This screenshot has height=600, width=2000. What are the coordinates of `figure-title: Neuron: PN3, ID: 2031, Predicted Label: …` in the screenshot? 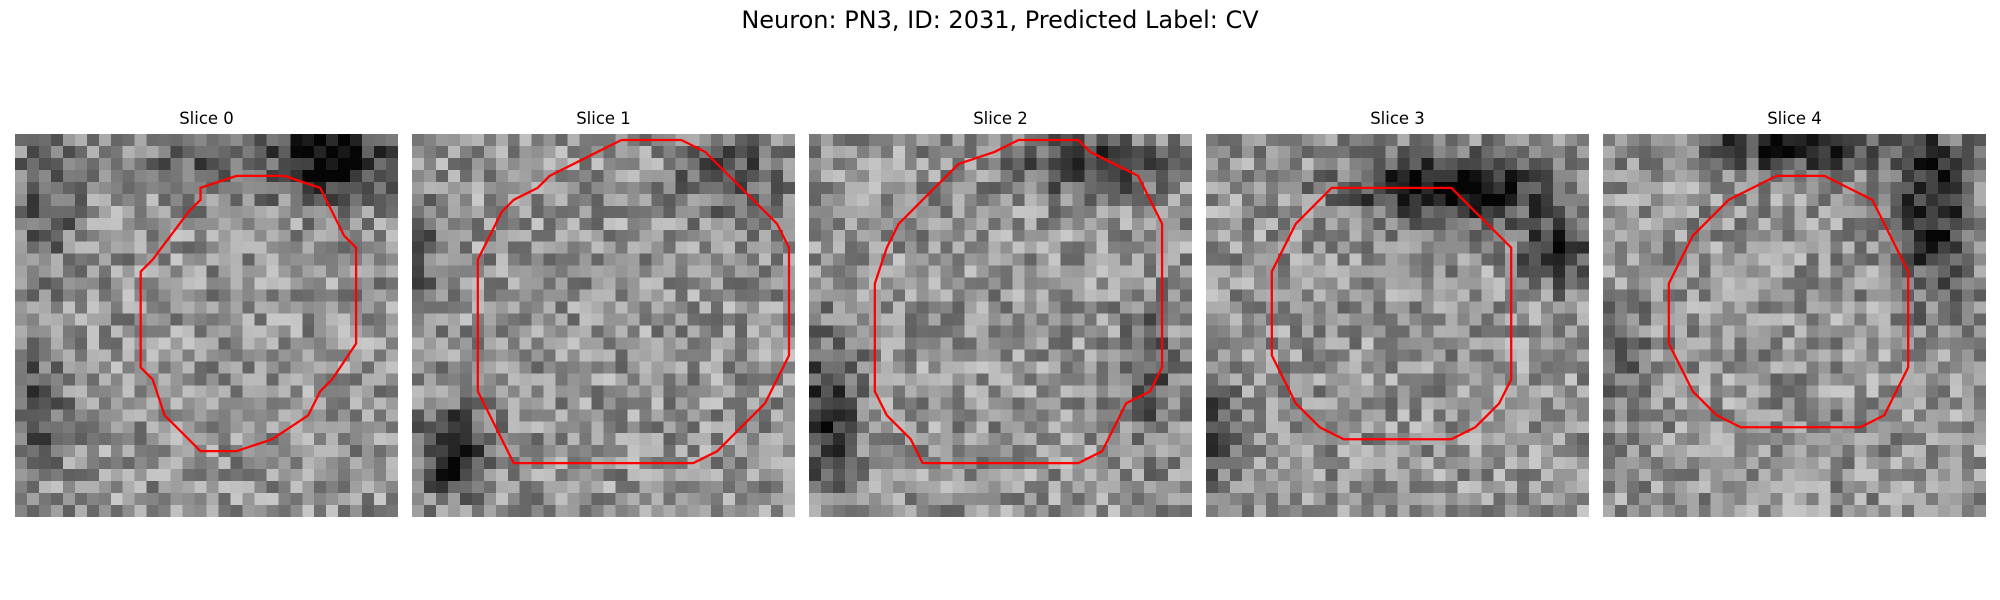 It's located at (1000, 20).